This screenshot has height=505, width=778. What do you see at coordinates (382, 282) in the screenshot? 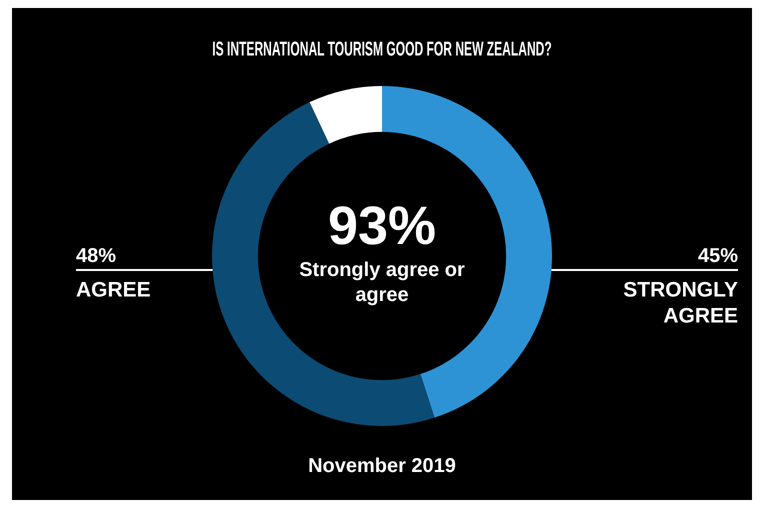
I see `text: Strongly agree or agree` at bounding box center [382, 282].